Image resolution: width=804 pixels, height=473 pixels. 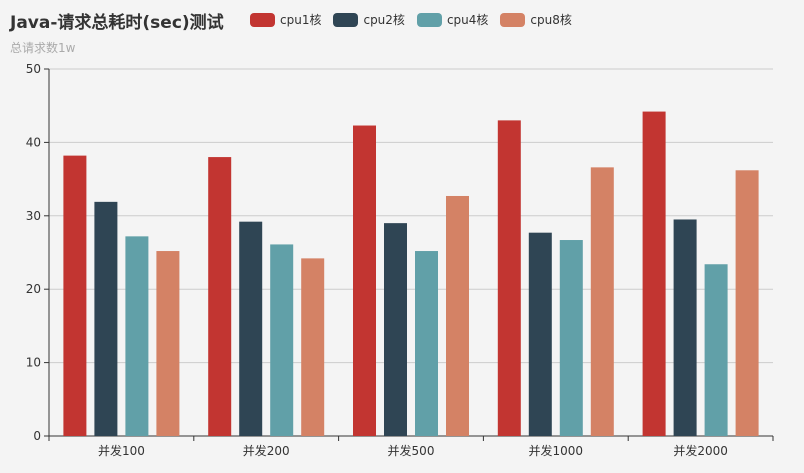 What do you see at coordinates (43, 48) in the screenshot?
I see `chart-subtitle: 总请求数1w` at bounding box center [43, 48].